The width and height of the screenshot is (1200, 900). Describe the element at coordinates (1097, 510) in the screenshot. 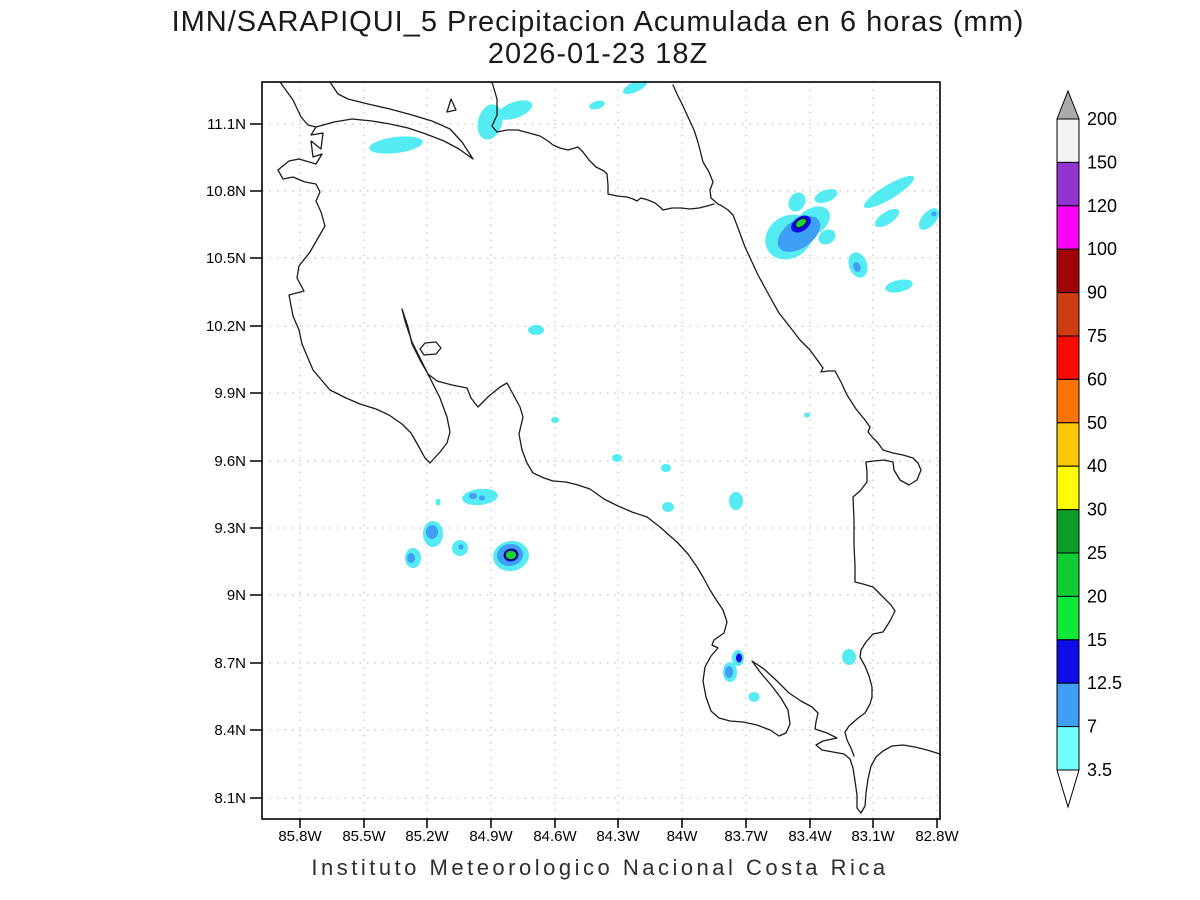

I see `colorbar-level-label: 30` at that location.